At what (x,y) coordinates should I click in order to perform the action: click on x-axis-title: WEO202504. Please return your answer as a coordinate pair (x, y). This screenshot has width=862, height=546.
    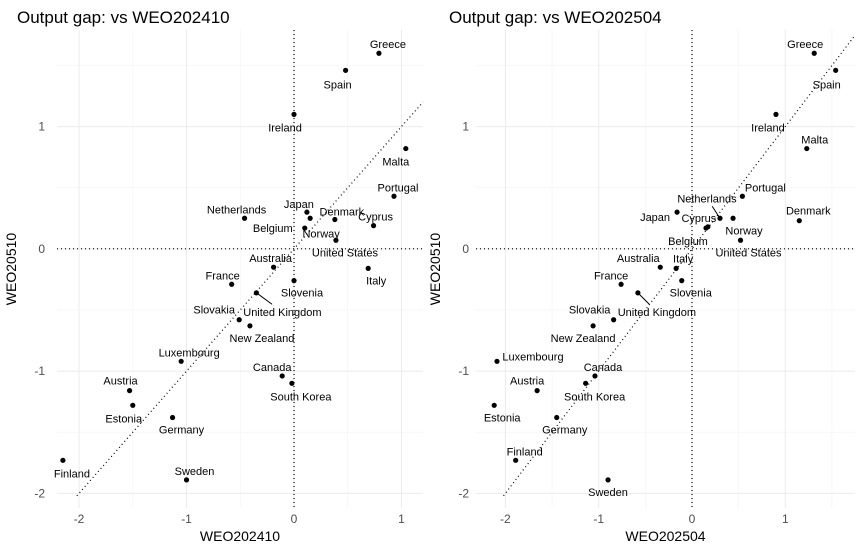
    Looking at the image, I should click on (665, 536).